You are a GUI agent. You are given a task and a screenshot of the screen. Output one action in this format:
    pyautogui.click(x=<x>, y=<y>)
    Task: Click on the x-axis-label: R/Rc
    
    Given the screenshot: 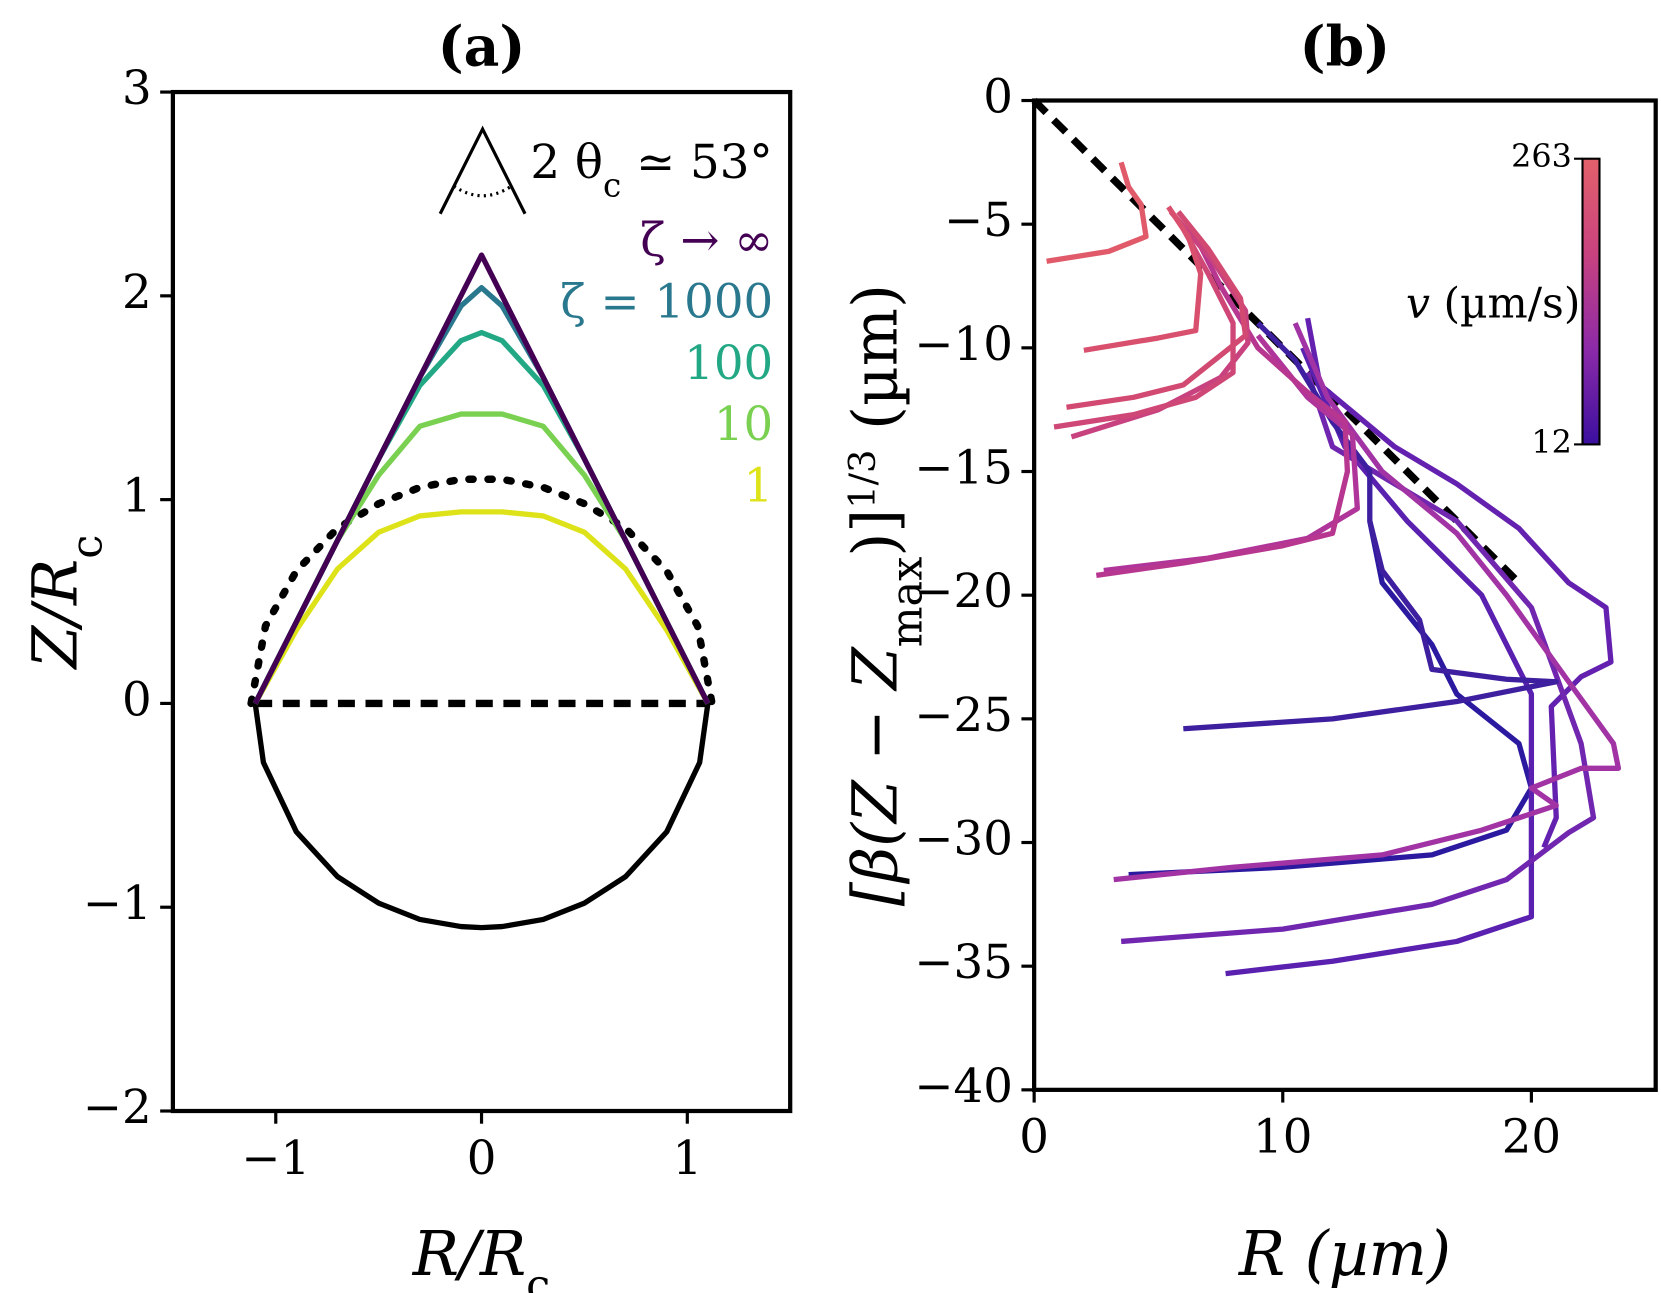 What is the action you would take?
    pyautogui.click(x=481, y=1256)
    